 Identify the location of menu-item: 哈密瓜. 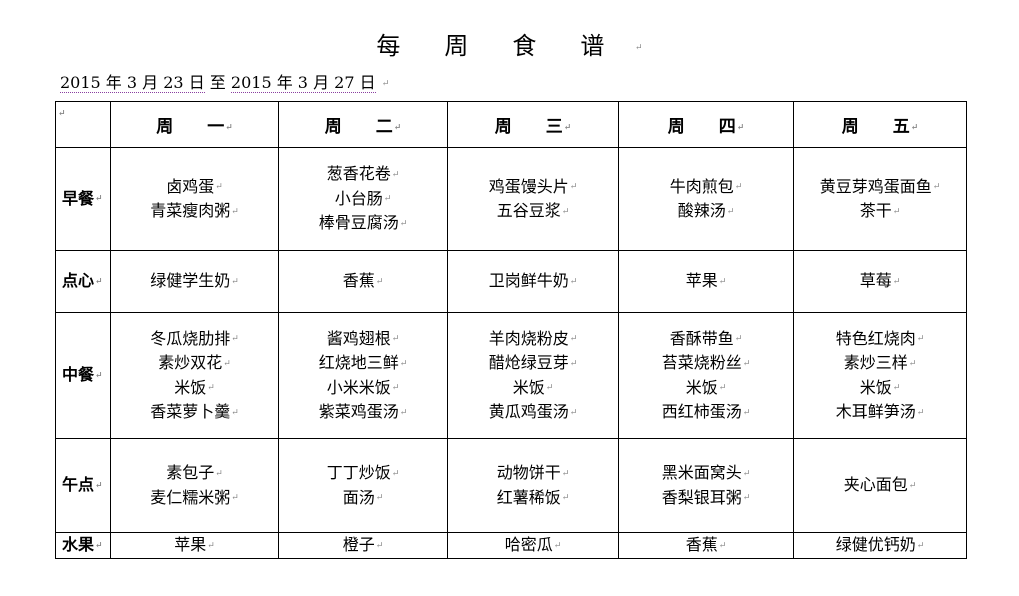
(533, 545).